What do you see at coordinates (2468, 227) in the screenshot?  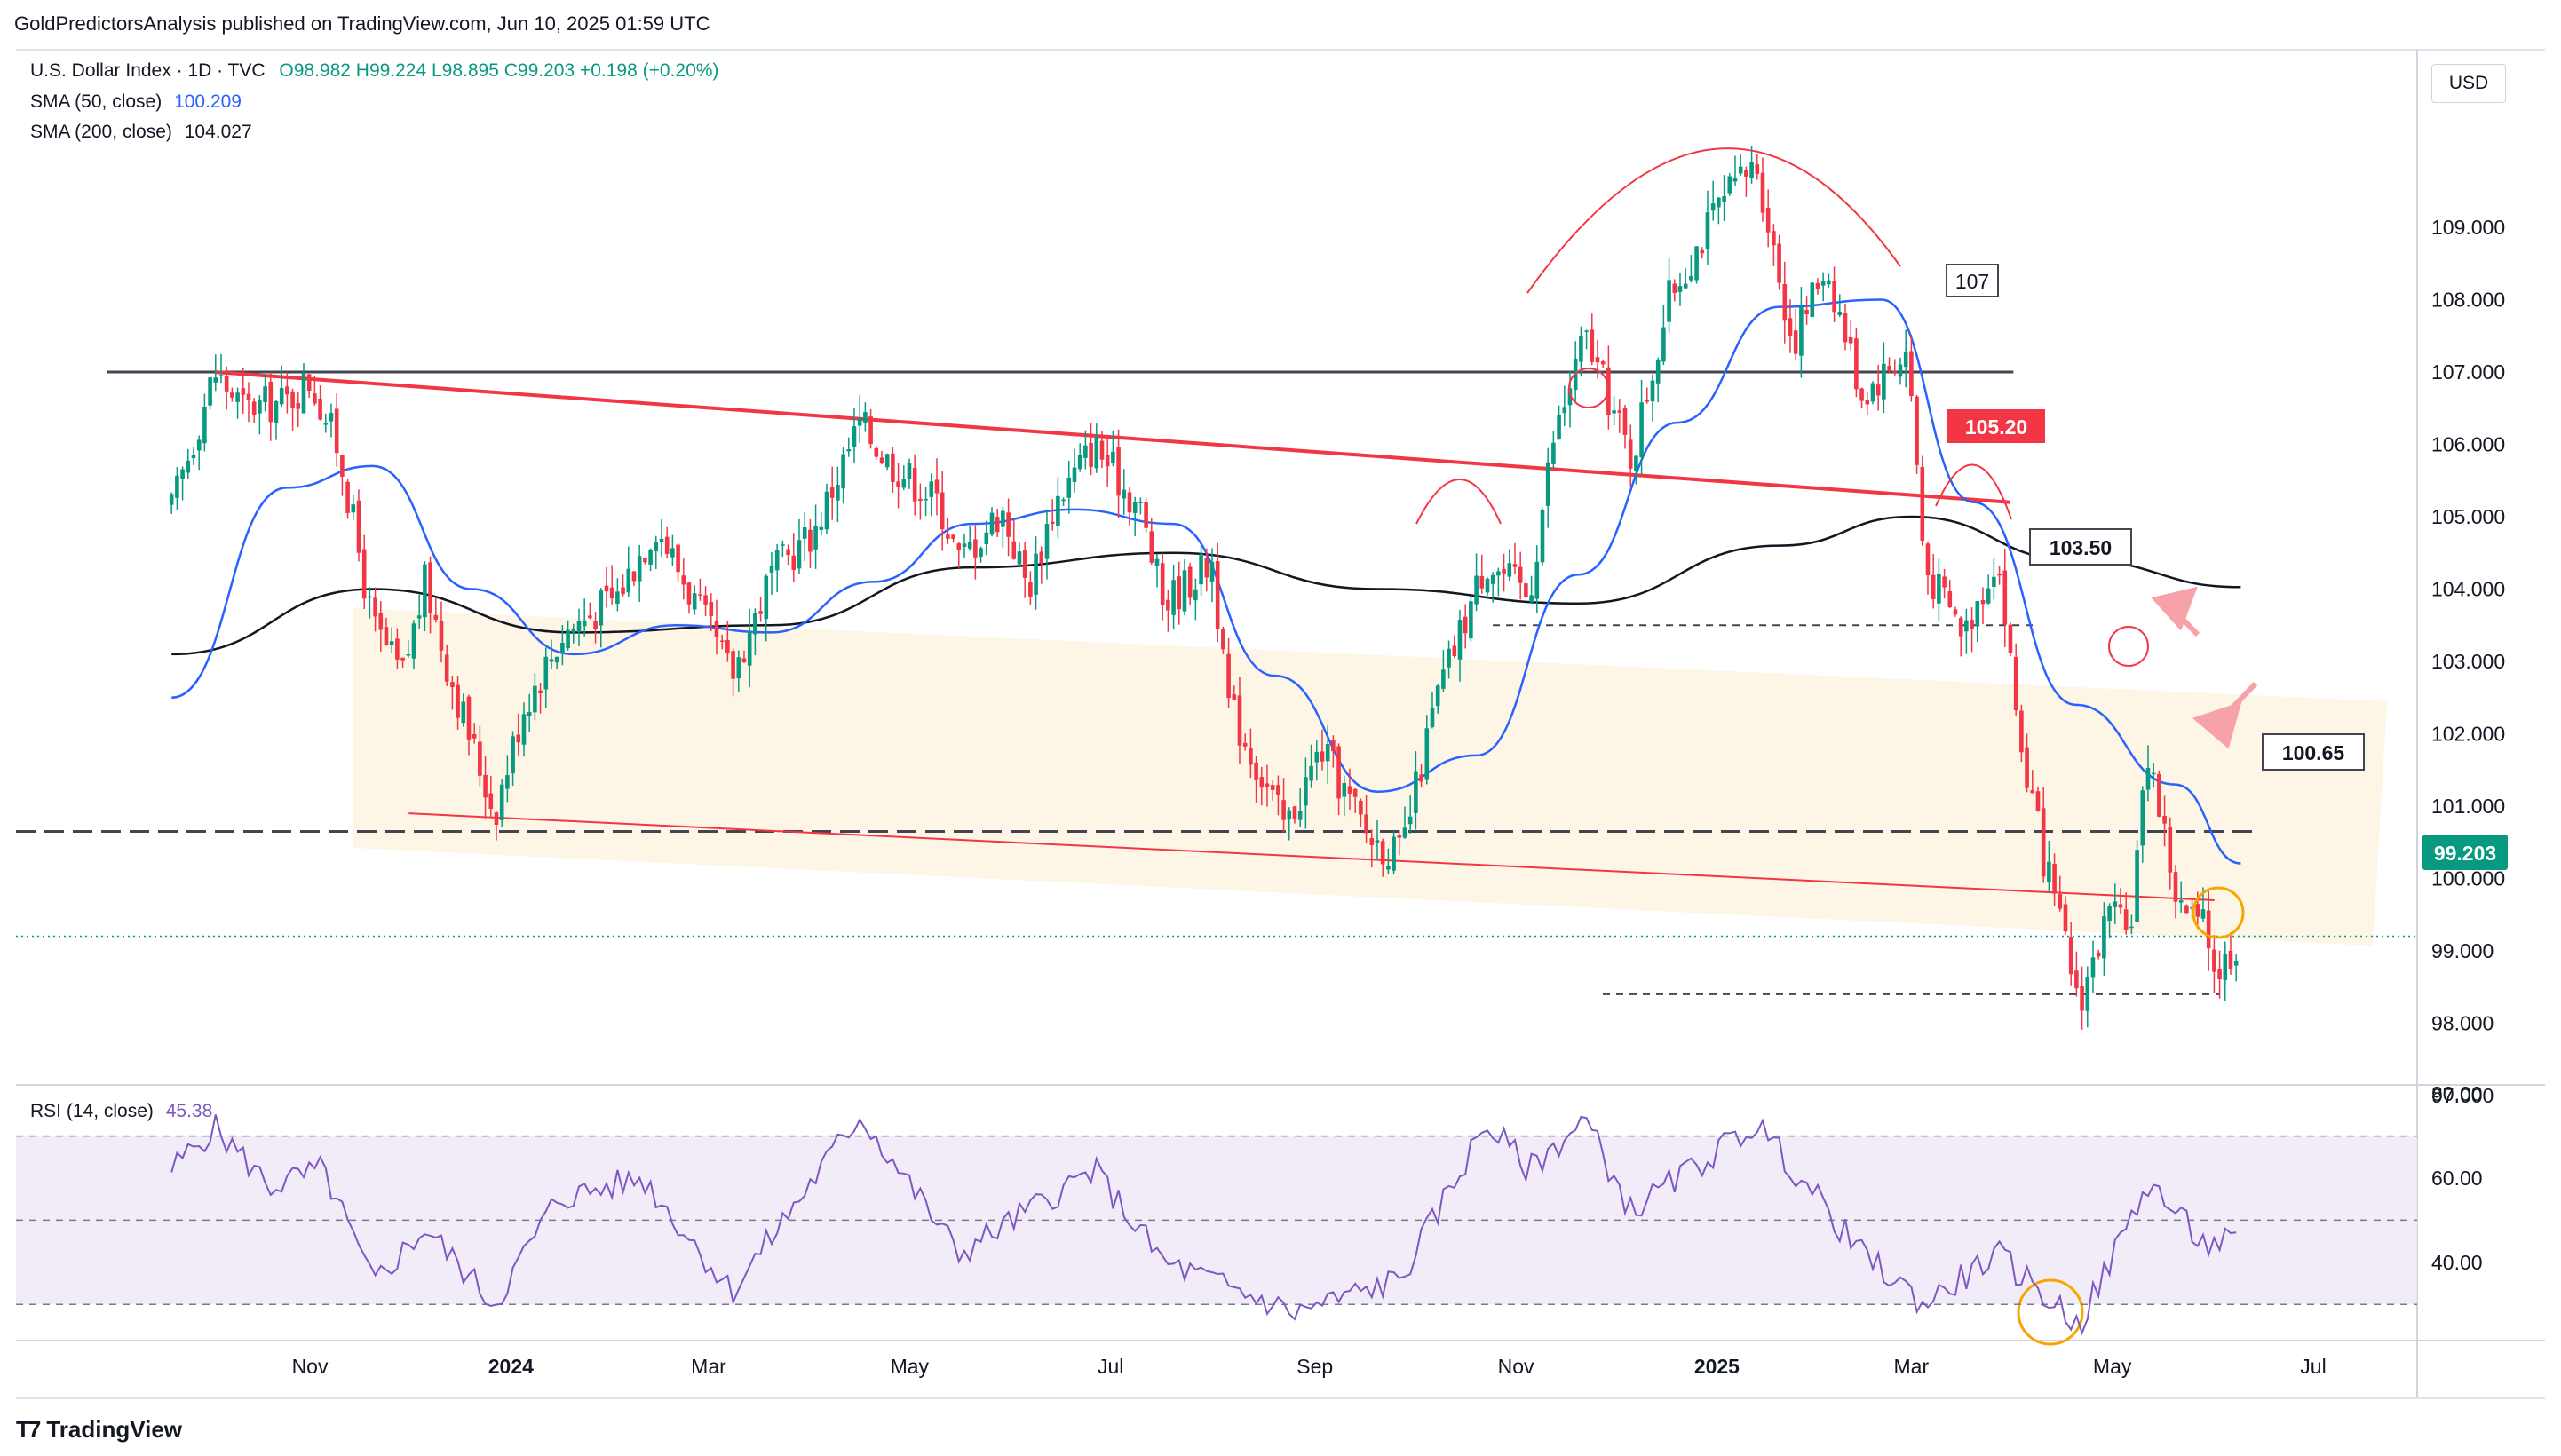 I see `price-axis-tick: 109.000` at bounding box center [2468, 227].